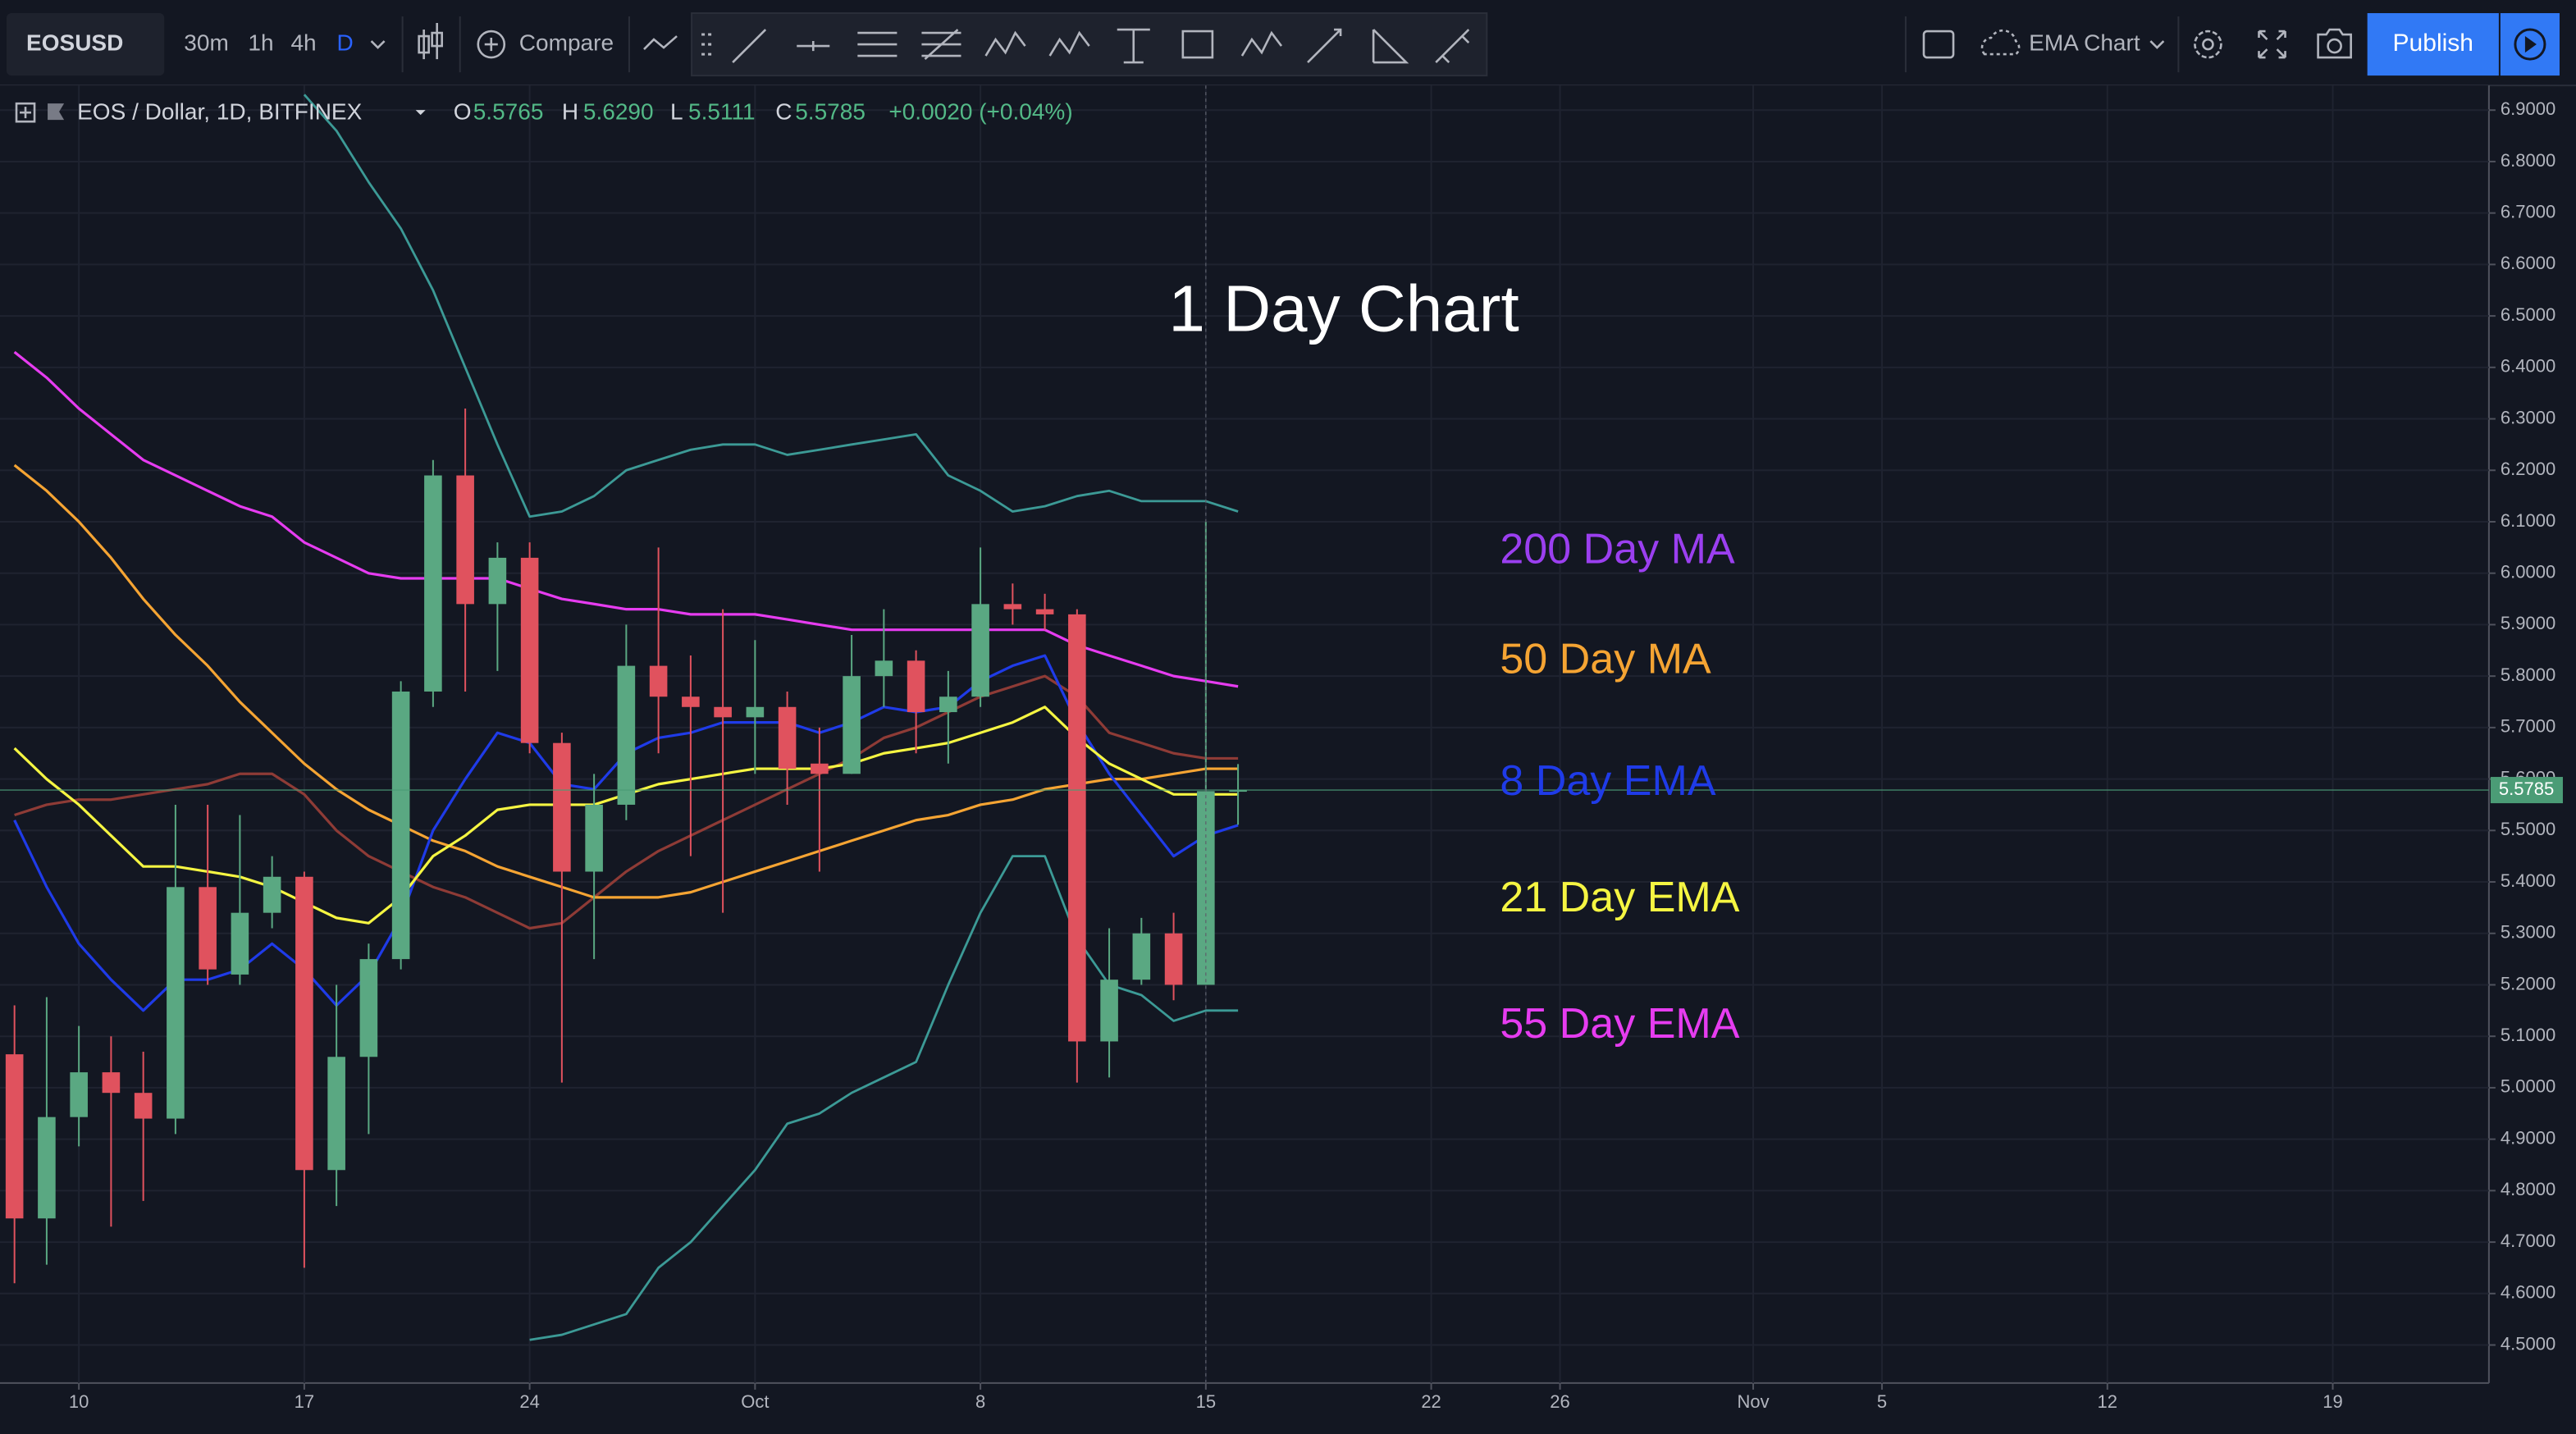 This screenshot has height=1434, width=2576. What do you see at coordinates (2085, 42) in the screenshot?
I see `layout-name: EMA Chart` at bounding box center [2085, 42].